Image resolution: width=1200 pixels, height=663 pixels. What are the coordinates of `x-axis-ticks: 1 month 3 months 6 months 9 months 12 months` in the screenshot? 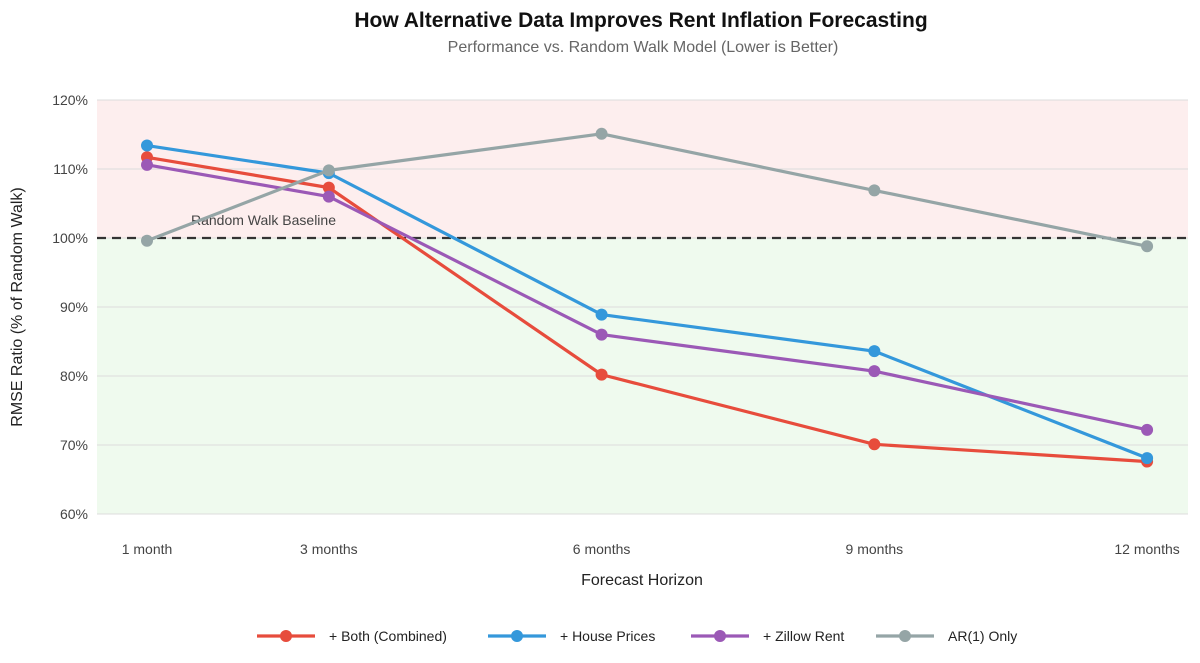 It's located at (651, 549).